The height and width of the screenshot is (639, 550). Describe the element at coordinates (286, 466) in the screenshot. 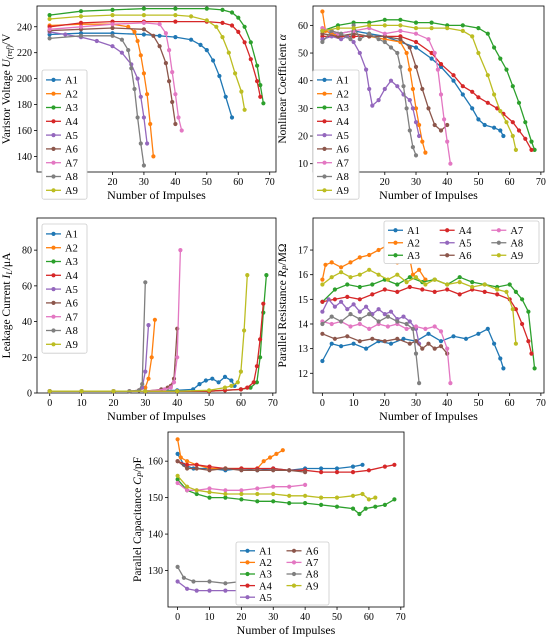

I see `series-line-A4` at that location.